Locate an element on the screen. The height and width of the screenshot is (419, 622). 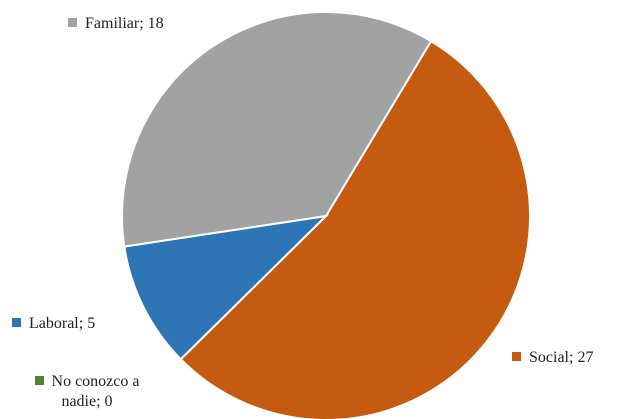
data-label: No conozco a nadie; 0 is located at coordinates (87, 392).